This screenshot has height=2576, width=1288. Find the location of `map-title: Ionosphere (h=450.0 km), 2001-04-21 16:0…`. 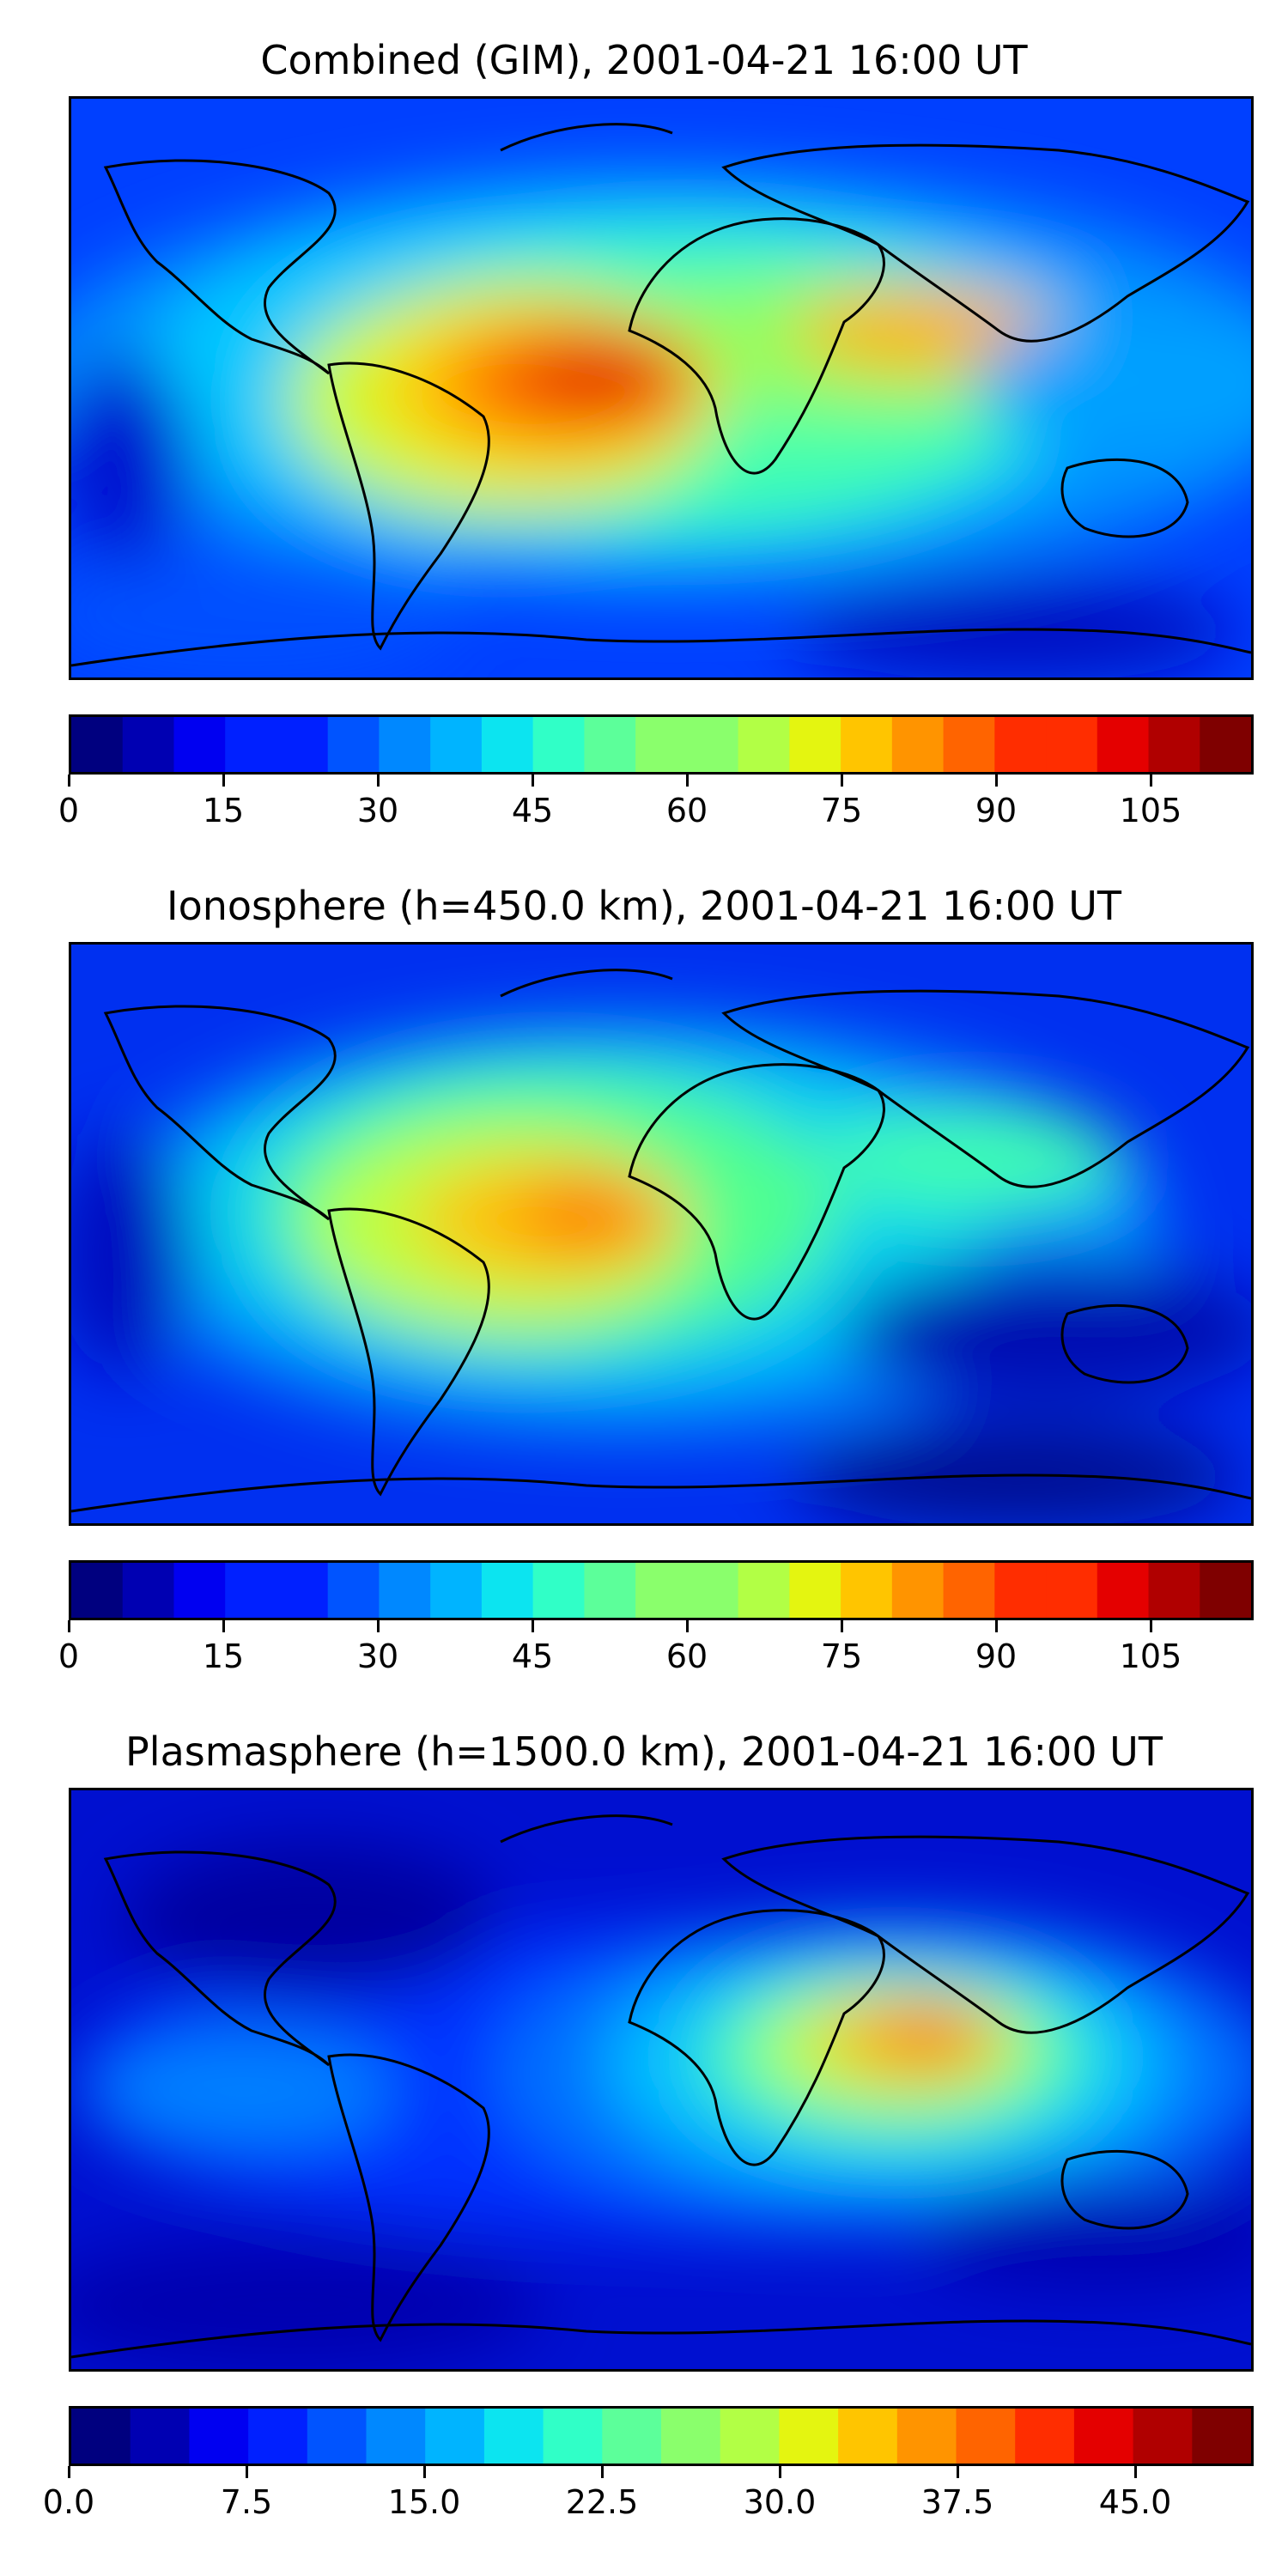

map-title: Ionosphere (h=450.0 km), 2001-04-21 16:0… is located at coordinates (644, 906).